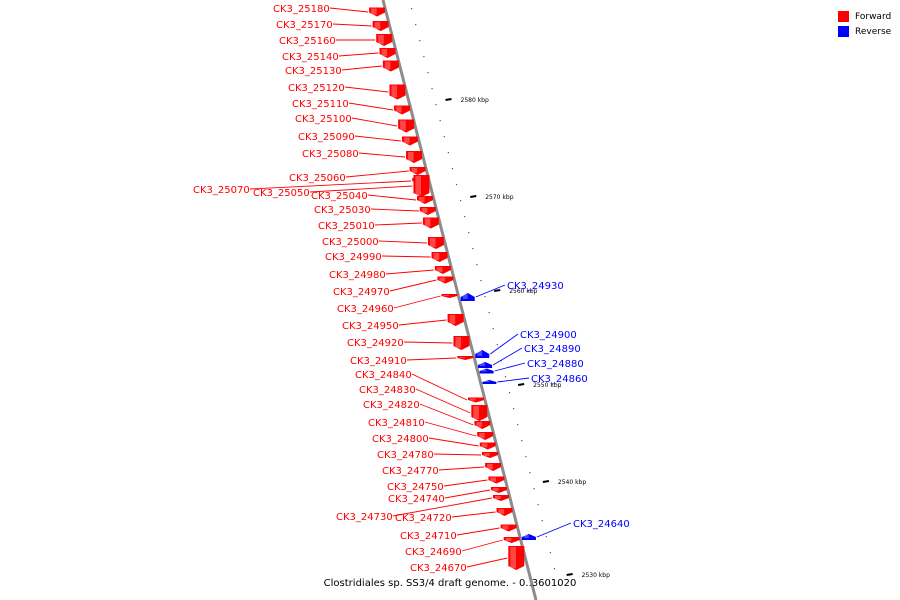 This screenshot has height=600, width=900. What do you see at coordinates (320, 104) in the screenshot?
I see `gene-label-ck3-25110: CK3_25110` at bounding box center [320, 104].